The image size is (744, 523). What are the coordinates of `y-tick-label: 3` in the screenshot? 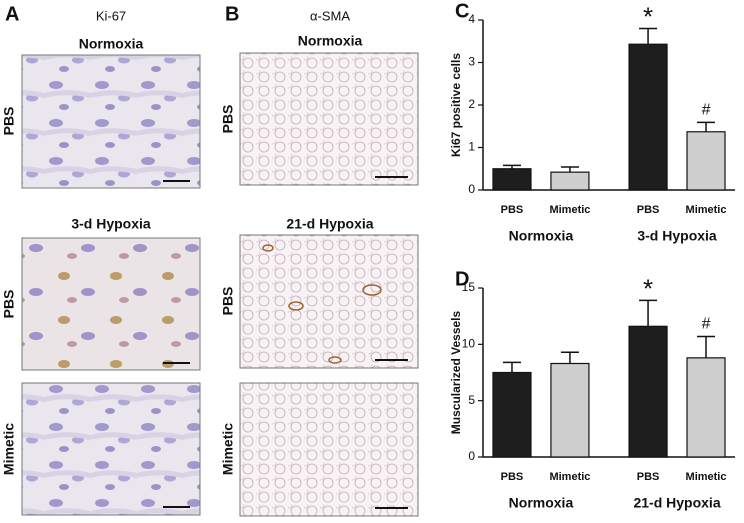 It's located at (471, 62).